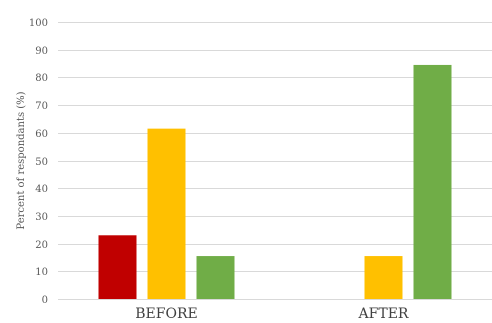 The height and width of the screenshot is (323, 492). What do you see at coordinates (41, 272) in the screenshot?
I see `y-tick-label: 10` at bounding box center [41, 272].